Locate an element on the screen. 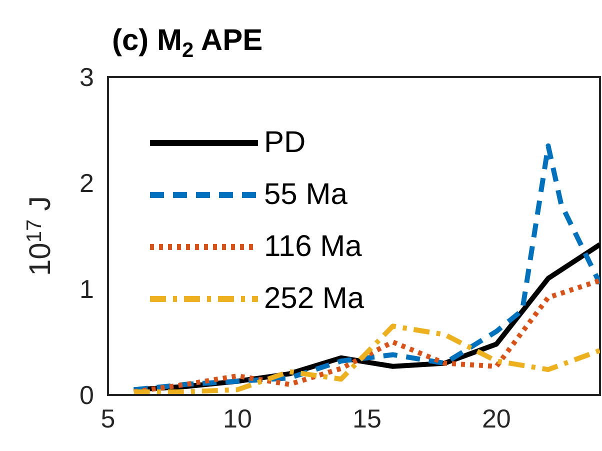  x-tick-label: 5 is located at coordinates (108, 418).